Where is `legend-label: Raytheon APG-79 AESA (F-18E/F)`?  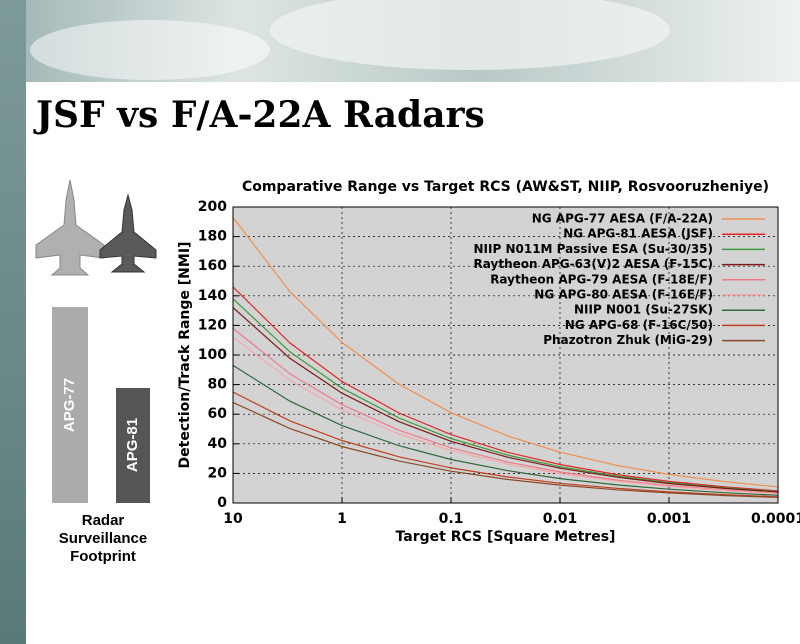 legend-label: Raytheon APG-79 AESA (F-18E/F) is located at coordinates (601, 279).